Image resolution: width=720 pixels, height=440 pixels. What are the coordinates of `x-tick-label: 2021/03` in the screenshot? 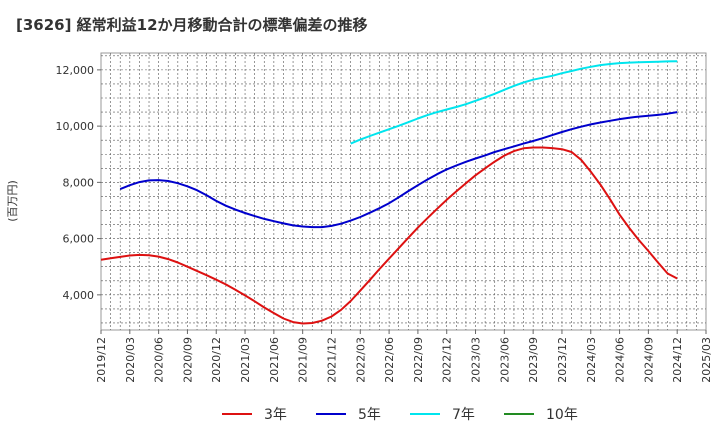 It's located at (245, 360).